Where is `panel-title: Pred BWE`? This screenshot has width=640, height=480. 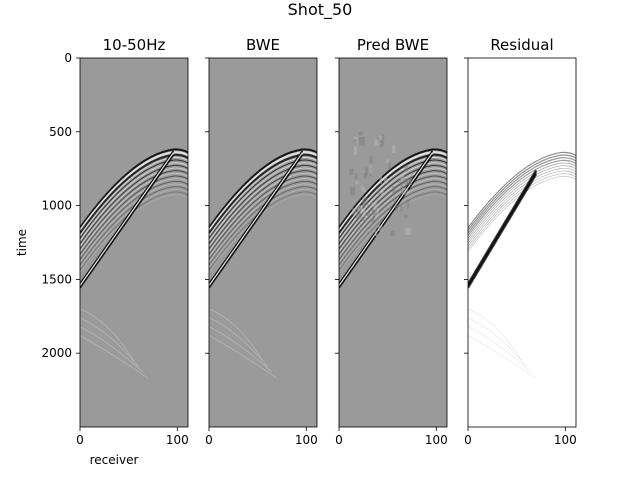 panel-title: Pred BWE is located at coordinates (393, 45).